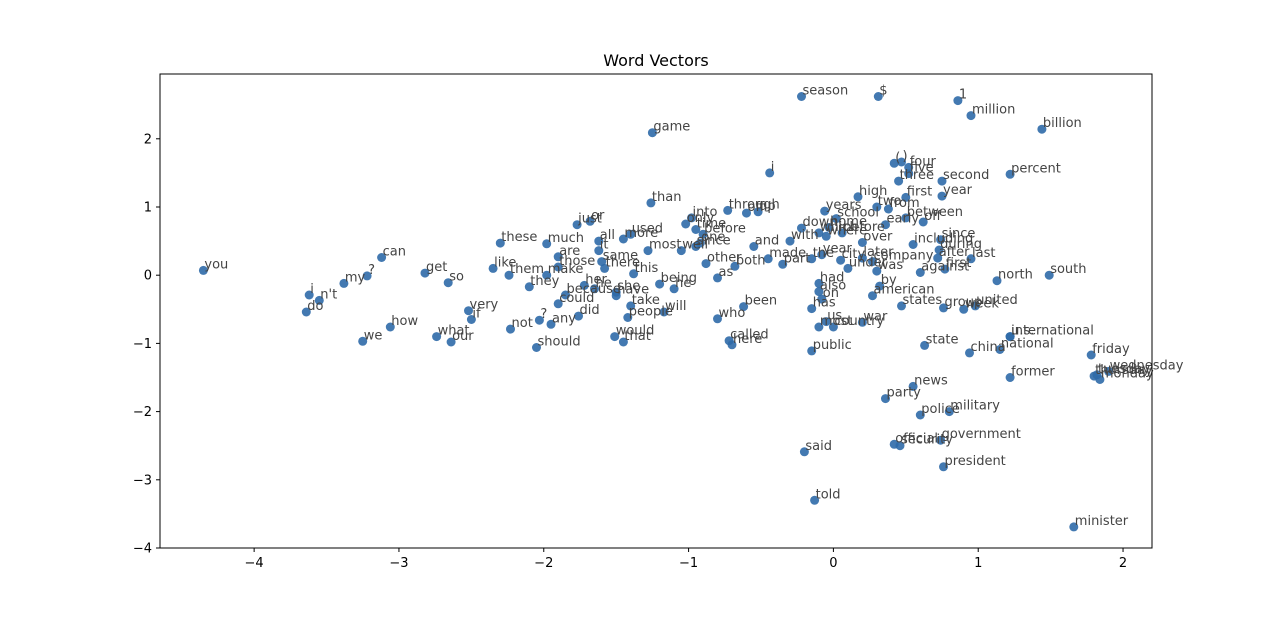 The width and height of the screenshot is (1280, 617). I want to click on point-label: if, so click(476, 314).